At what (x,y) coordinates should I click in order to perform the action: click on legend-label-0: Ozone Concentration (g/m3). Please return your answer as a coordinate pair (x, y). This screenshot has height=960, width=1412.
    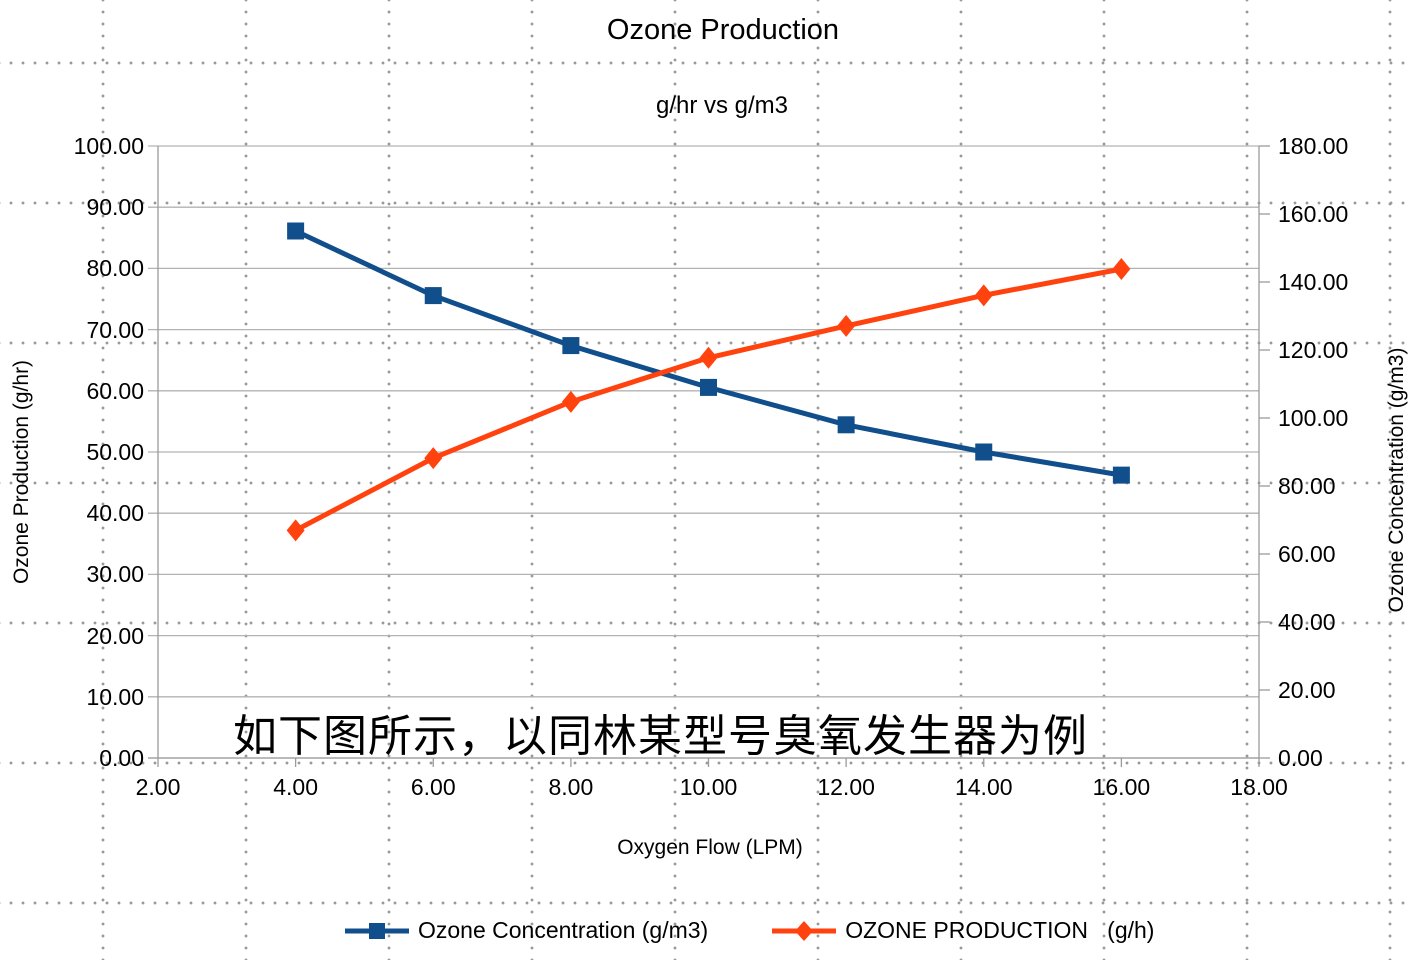
    Looking at the image, I should click on (563, 930).